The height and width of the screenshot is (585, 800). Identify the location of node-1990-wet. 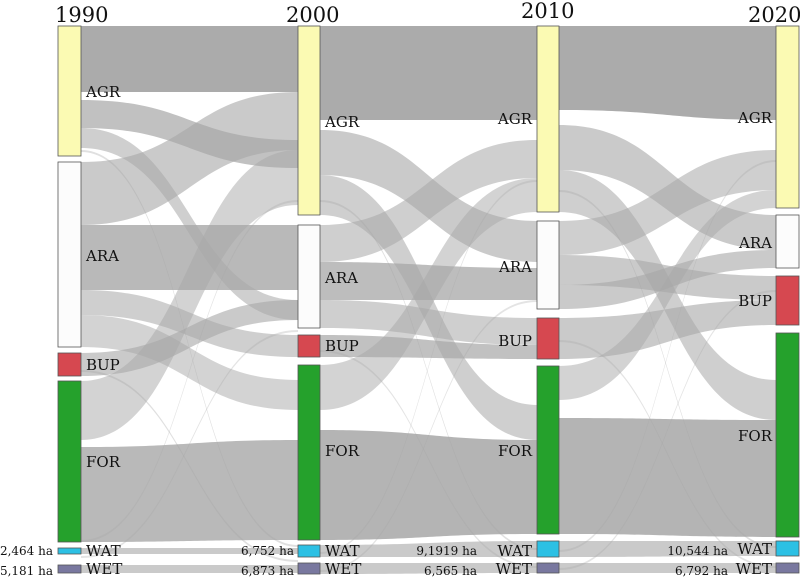
(69, 569).